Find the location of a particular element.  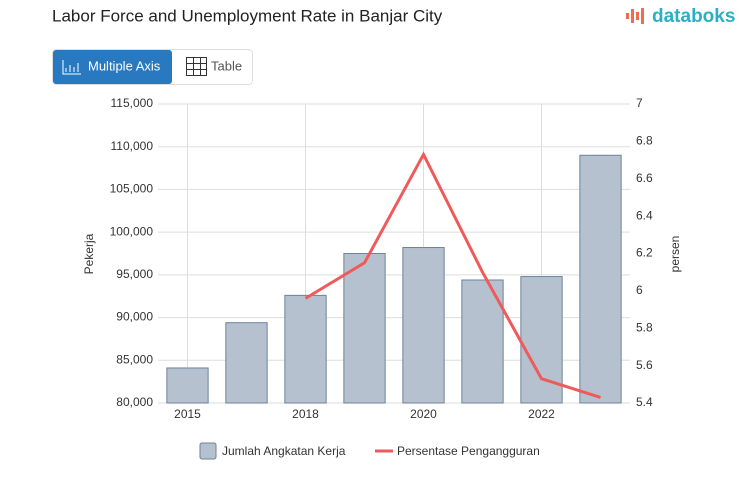

logo-text: databoks is located at coordinates (693, 16).